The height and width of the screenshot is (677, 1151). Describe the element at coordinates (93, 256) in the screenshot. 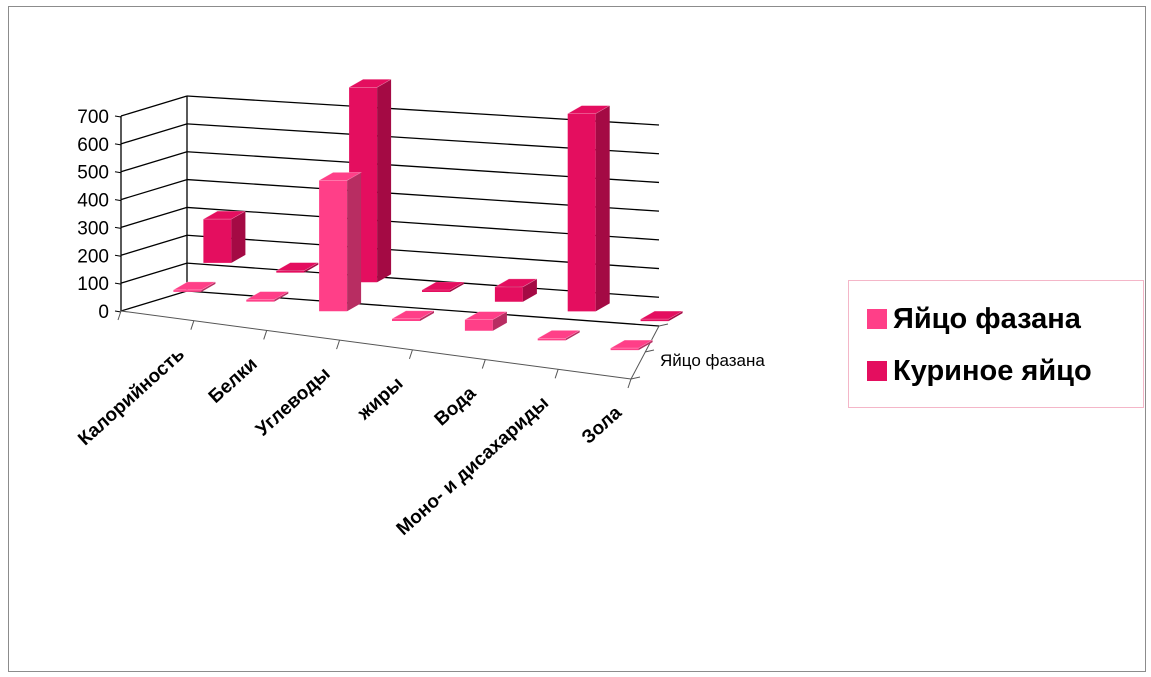

I see `y-tick-label: 200` at that location.